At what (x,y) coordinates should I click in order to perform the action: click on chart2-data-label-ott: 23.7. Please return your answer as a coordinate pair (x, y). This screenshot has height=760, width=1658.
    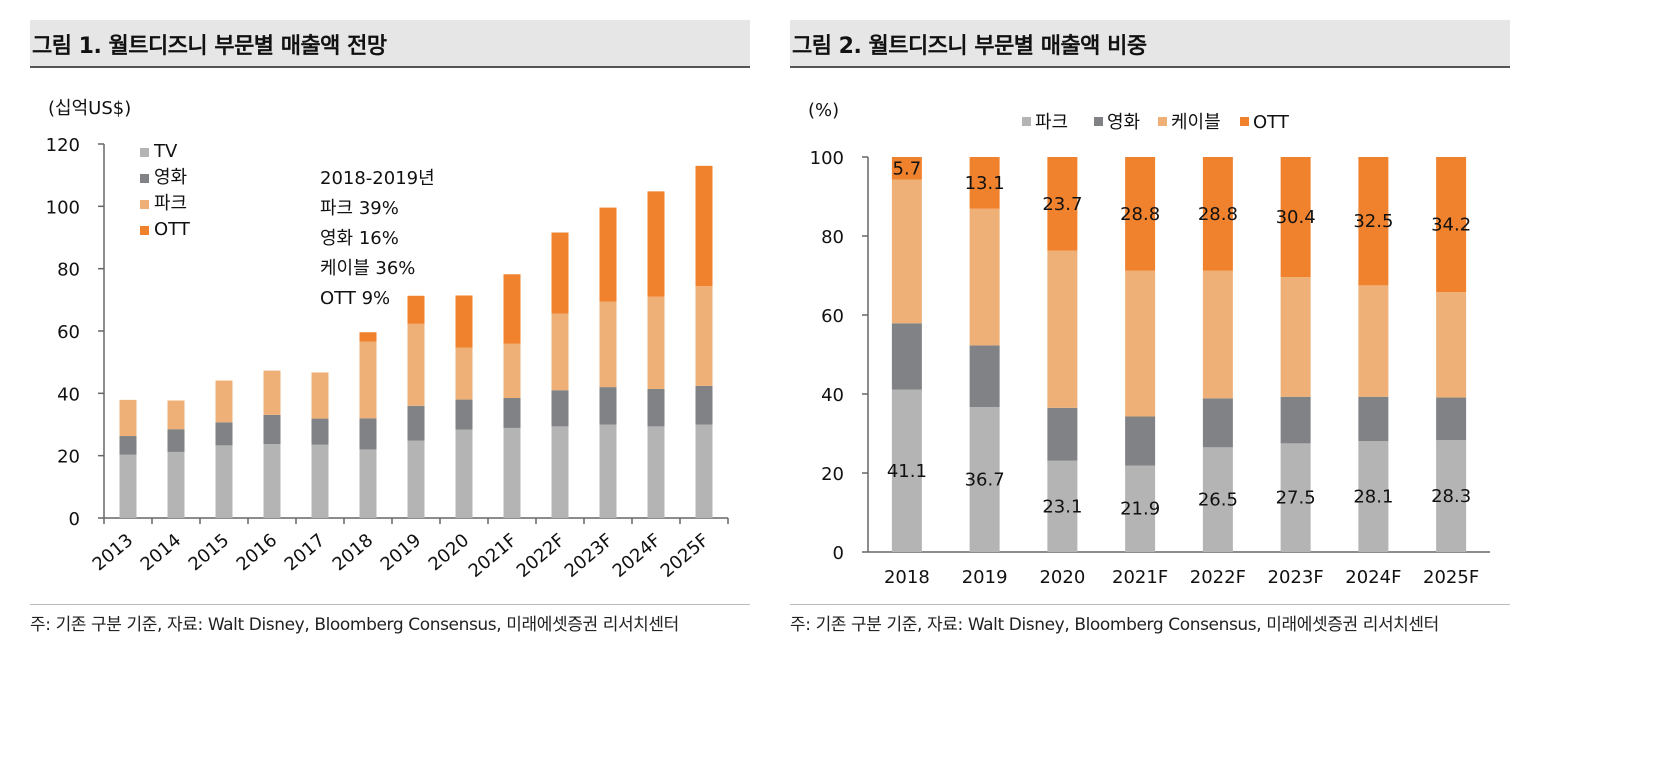
    Looking at the image, I should click on (1062, 204).